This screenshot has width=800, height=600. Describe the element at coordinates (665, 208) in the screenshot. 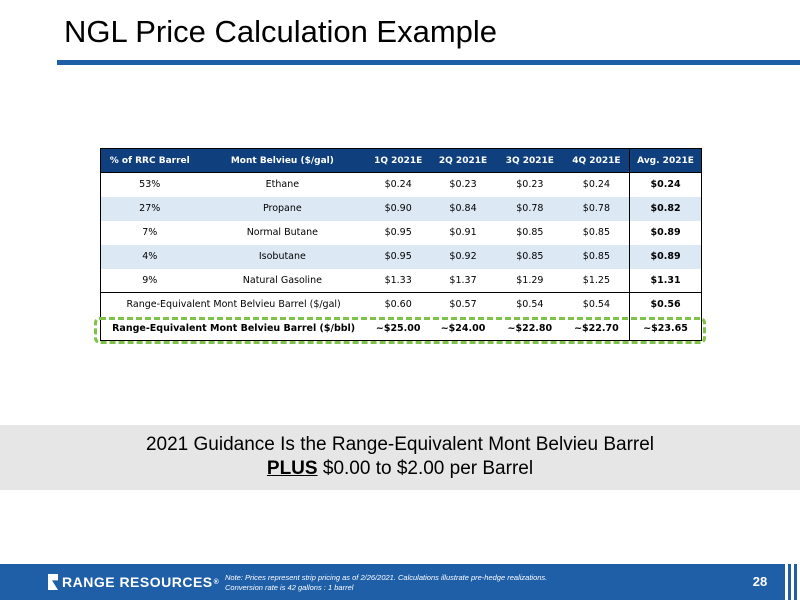

I see `cell-avg: $0.82` at that location.